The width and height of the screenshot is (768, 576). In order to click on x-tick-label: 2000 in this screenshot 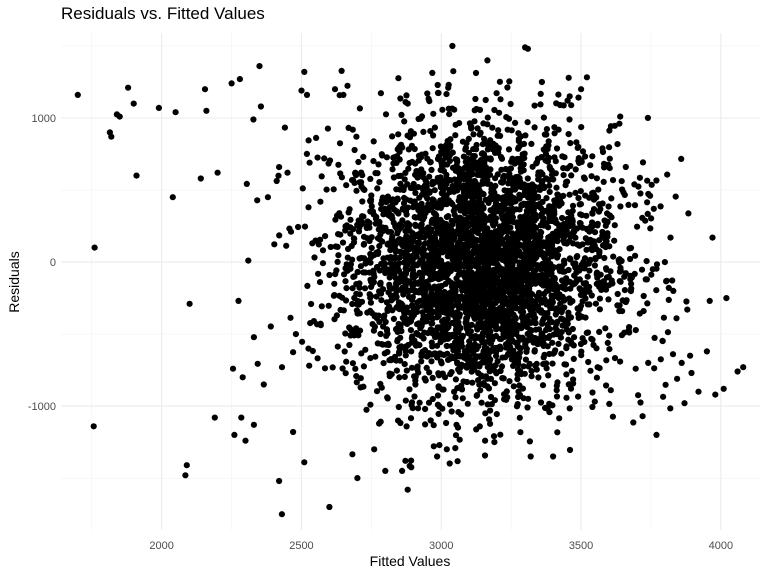, I will do `click(161, 546)`.